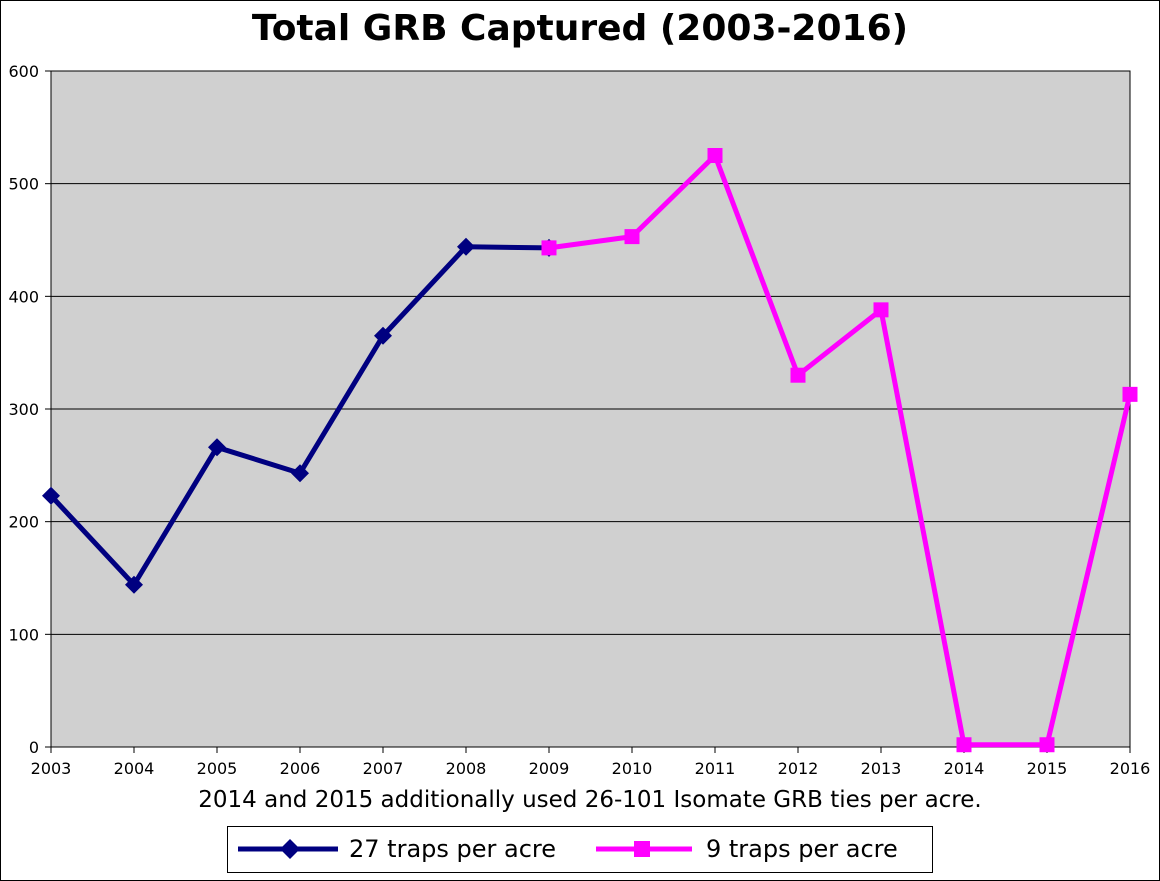 Image resolution: width=1160 pixels, height=881 pixels. What do you see at coordinates (23, 634) in the screenshot?
I see `y-tick-label-100: 100` at bounding box center [23, 634].